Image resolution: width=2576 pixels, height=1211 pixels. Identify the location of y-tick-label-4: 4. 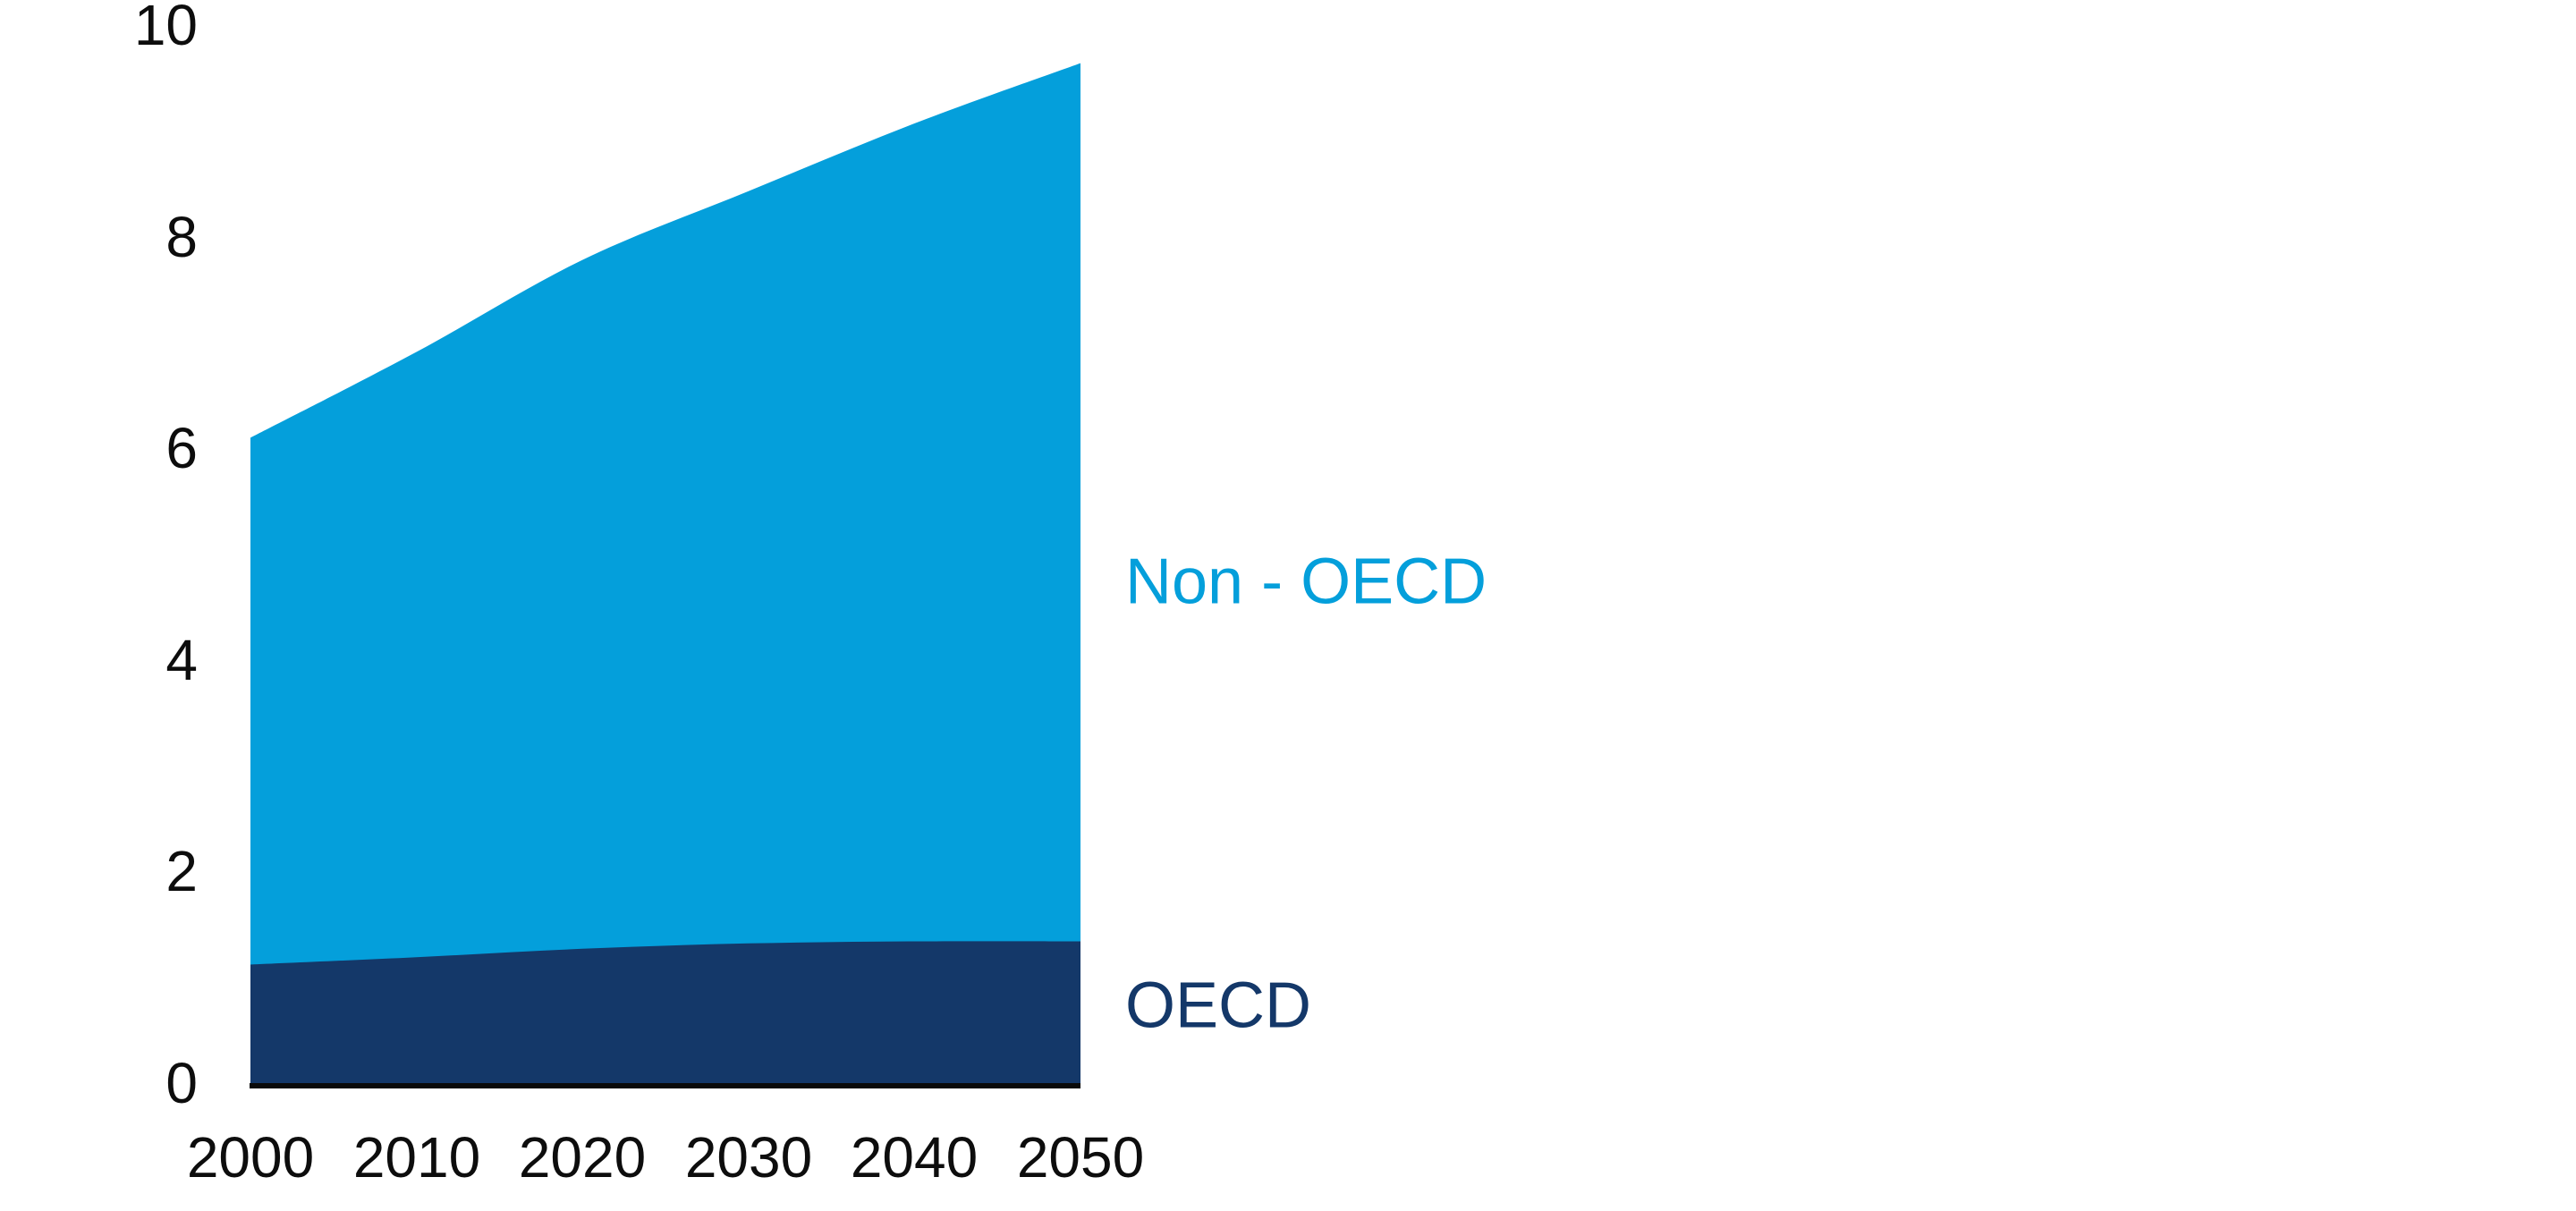
(181, 660).